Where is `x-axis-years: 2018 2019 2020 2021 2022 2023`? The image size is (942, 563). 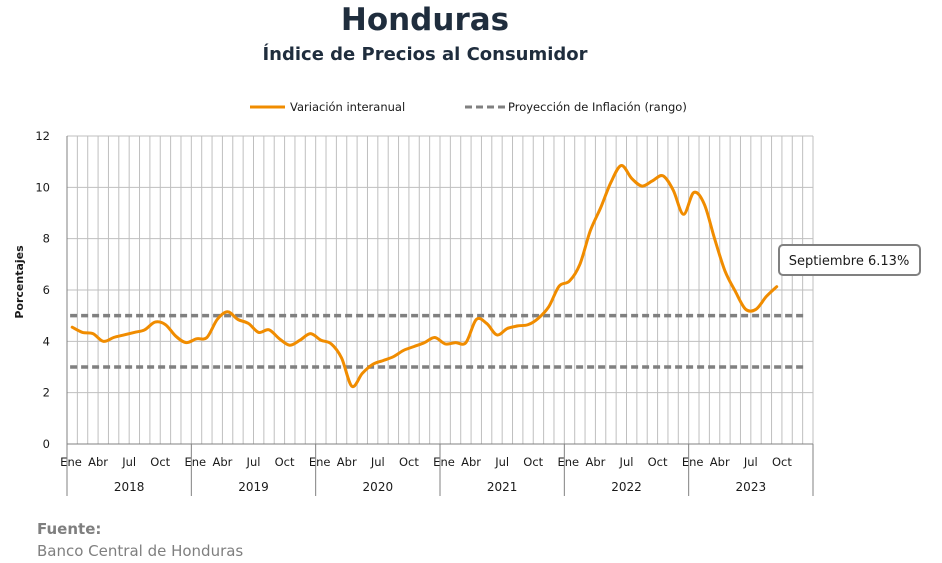
x-axis-years: 2018 2019 2020 2021 2022 2023 is located at coordinates (440, 470).